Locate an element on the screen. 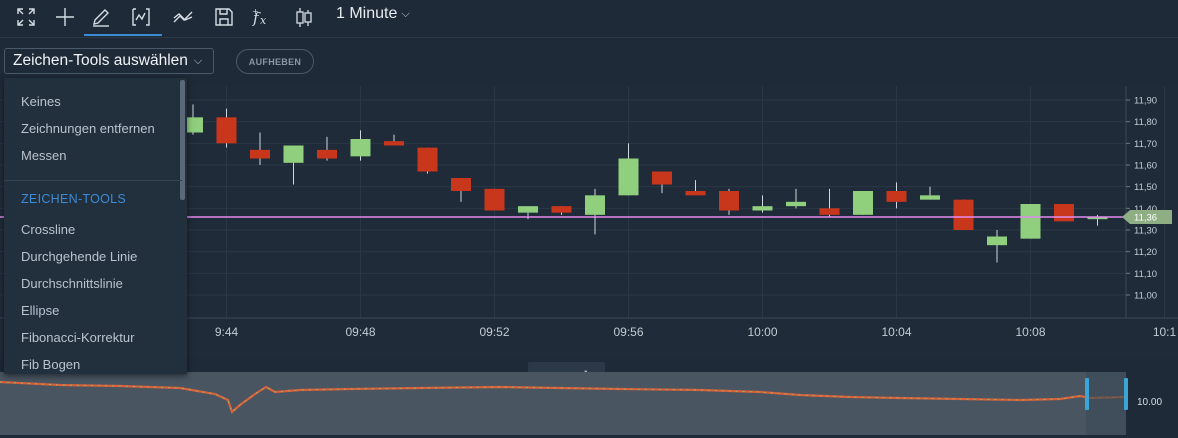  crosshair-icon is located at coordinates (65, 17).